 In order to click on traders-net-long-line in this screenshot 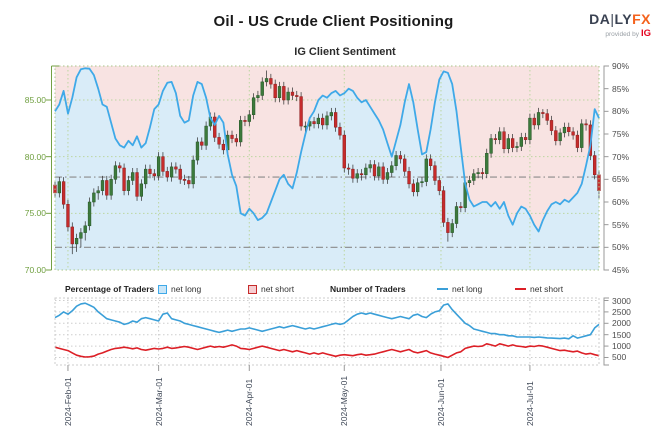, I will do `click(327, 321)`.